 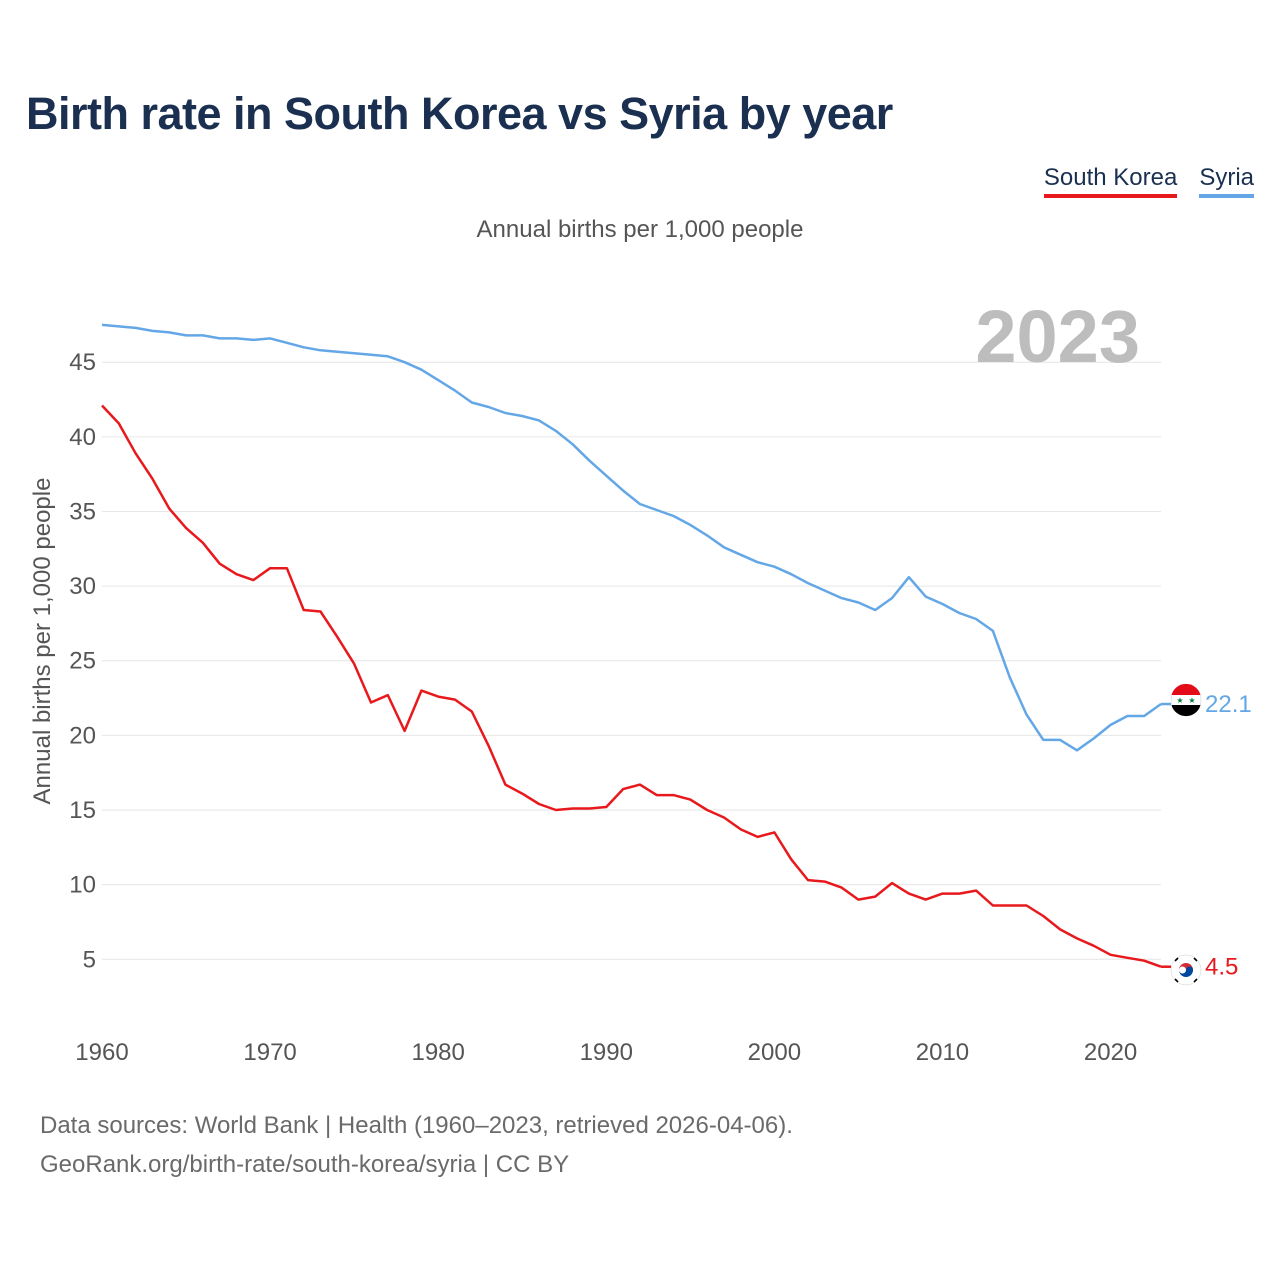 I want to click on x-tick-label: 1990, so click(x=606, y=1052).